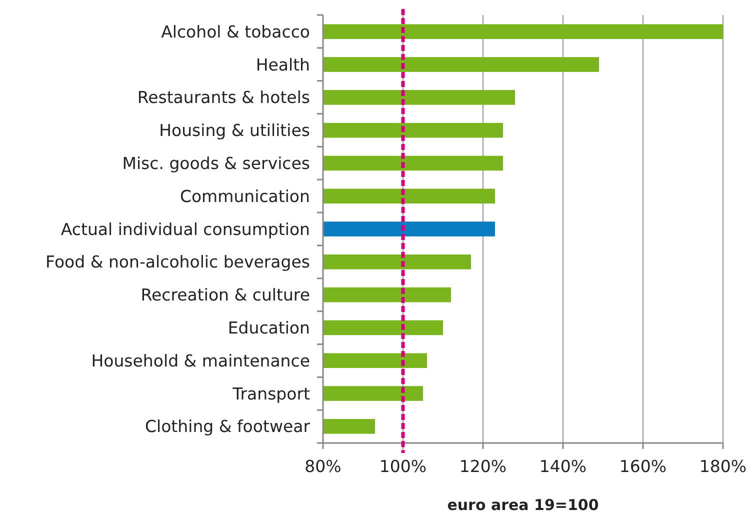 The height and width of the screenshot is (519, 749). Describe the element at coordinates (200, 360) in the screenshot. I see `y-tick-label: Household & maintenance` at that location.